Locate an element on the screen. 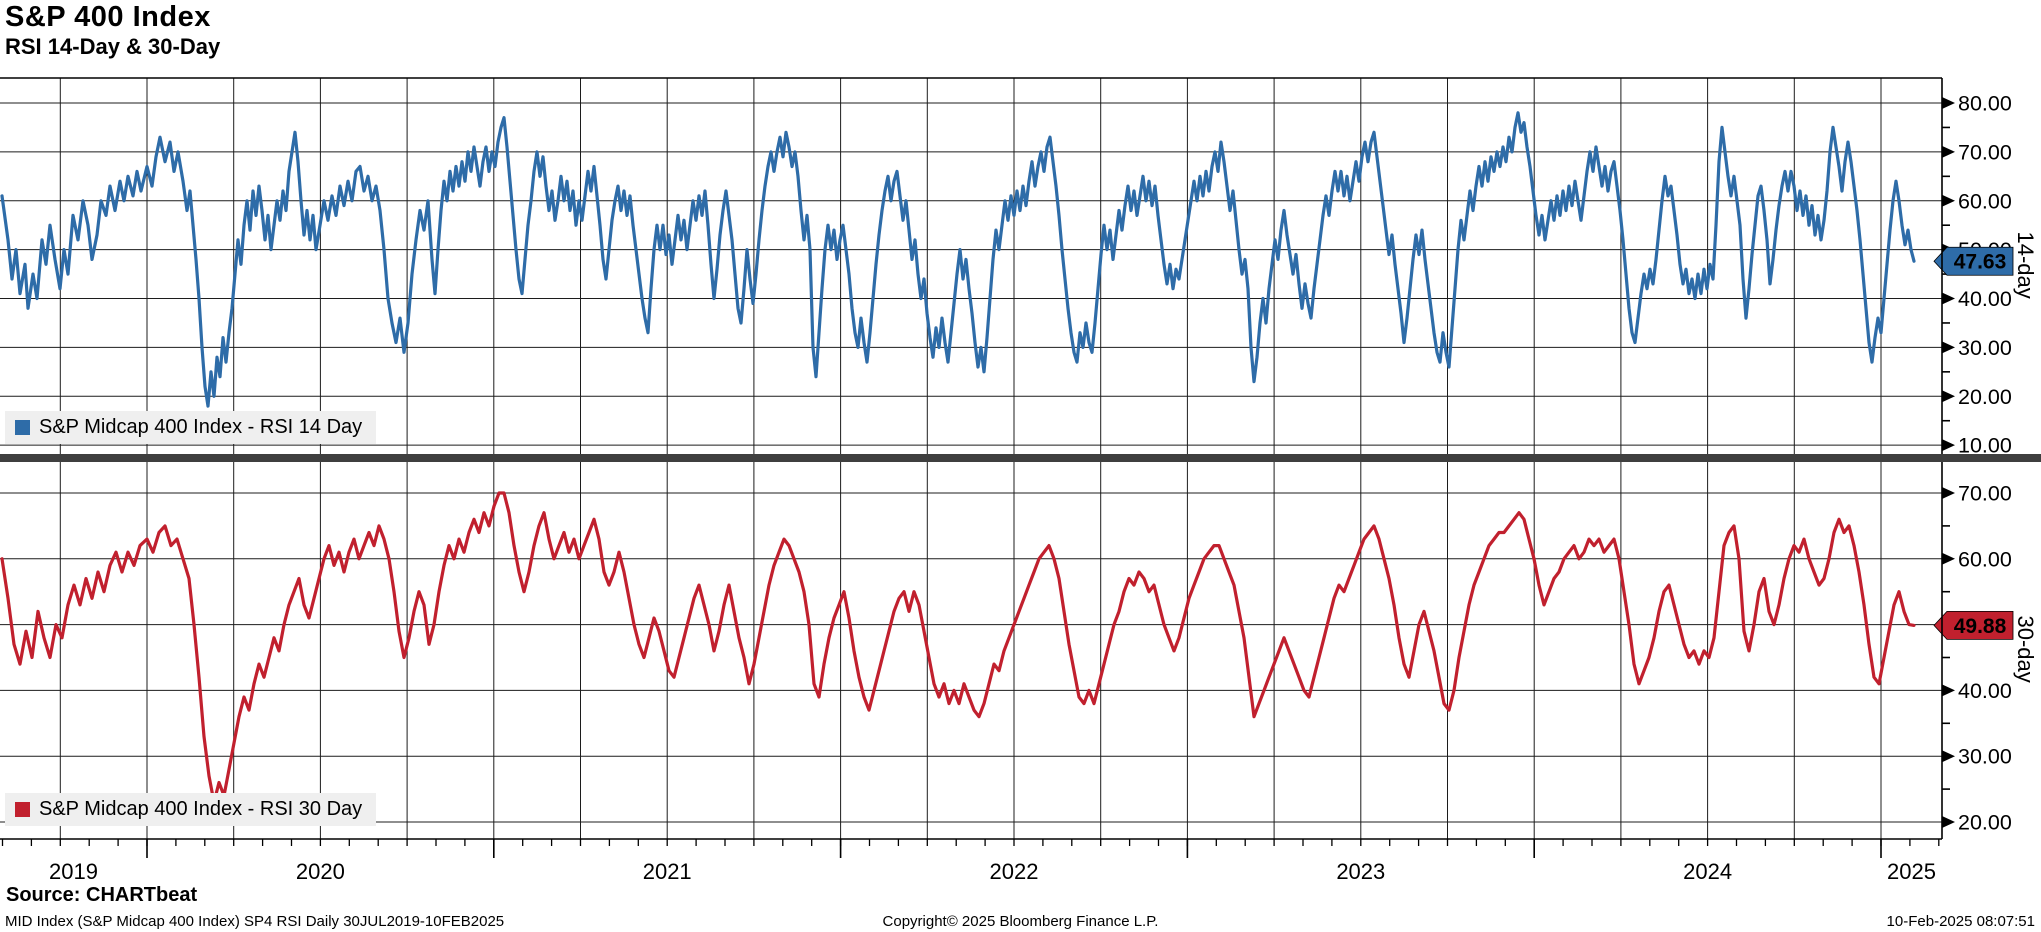 This screenshot has width=2041, height=932. y-tick-label: 10.00 is located at coordinates (1985, 446).